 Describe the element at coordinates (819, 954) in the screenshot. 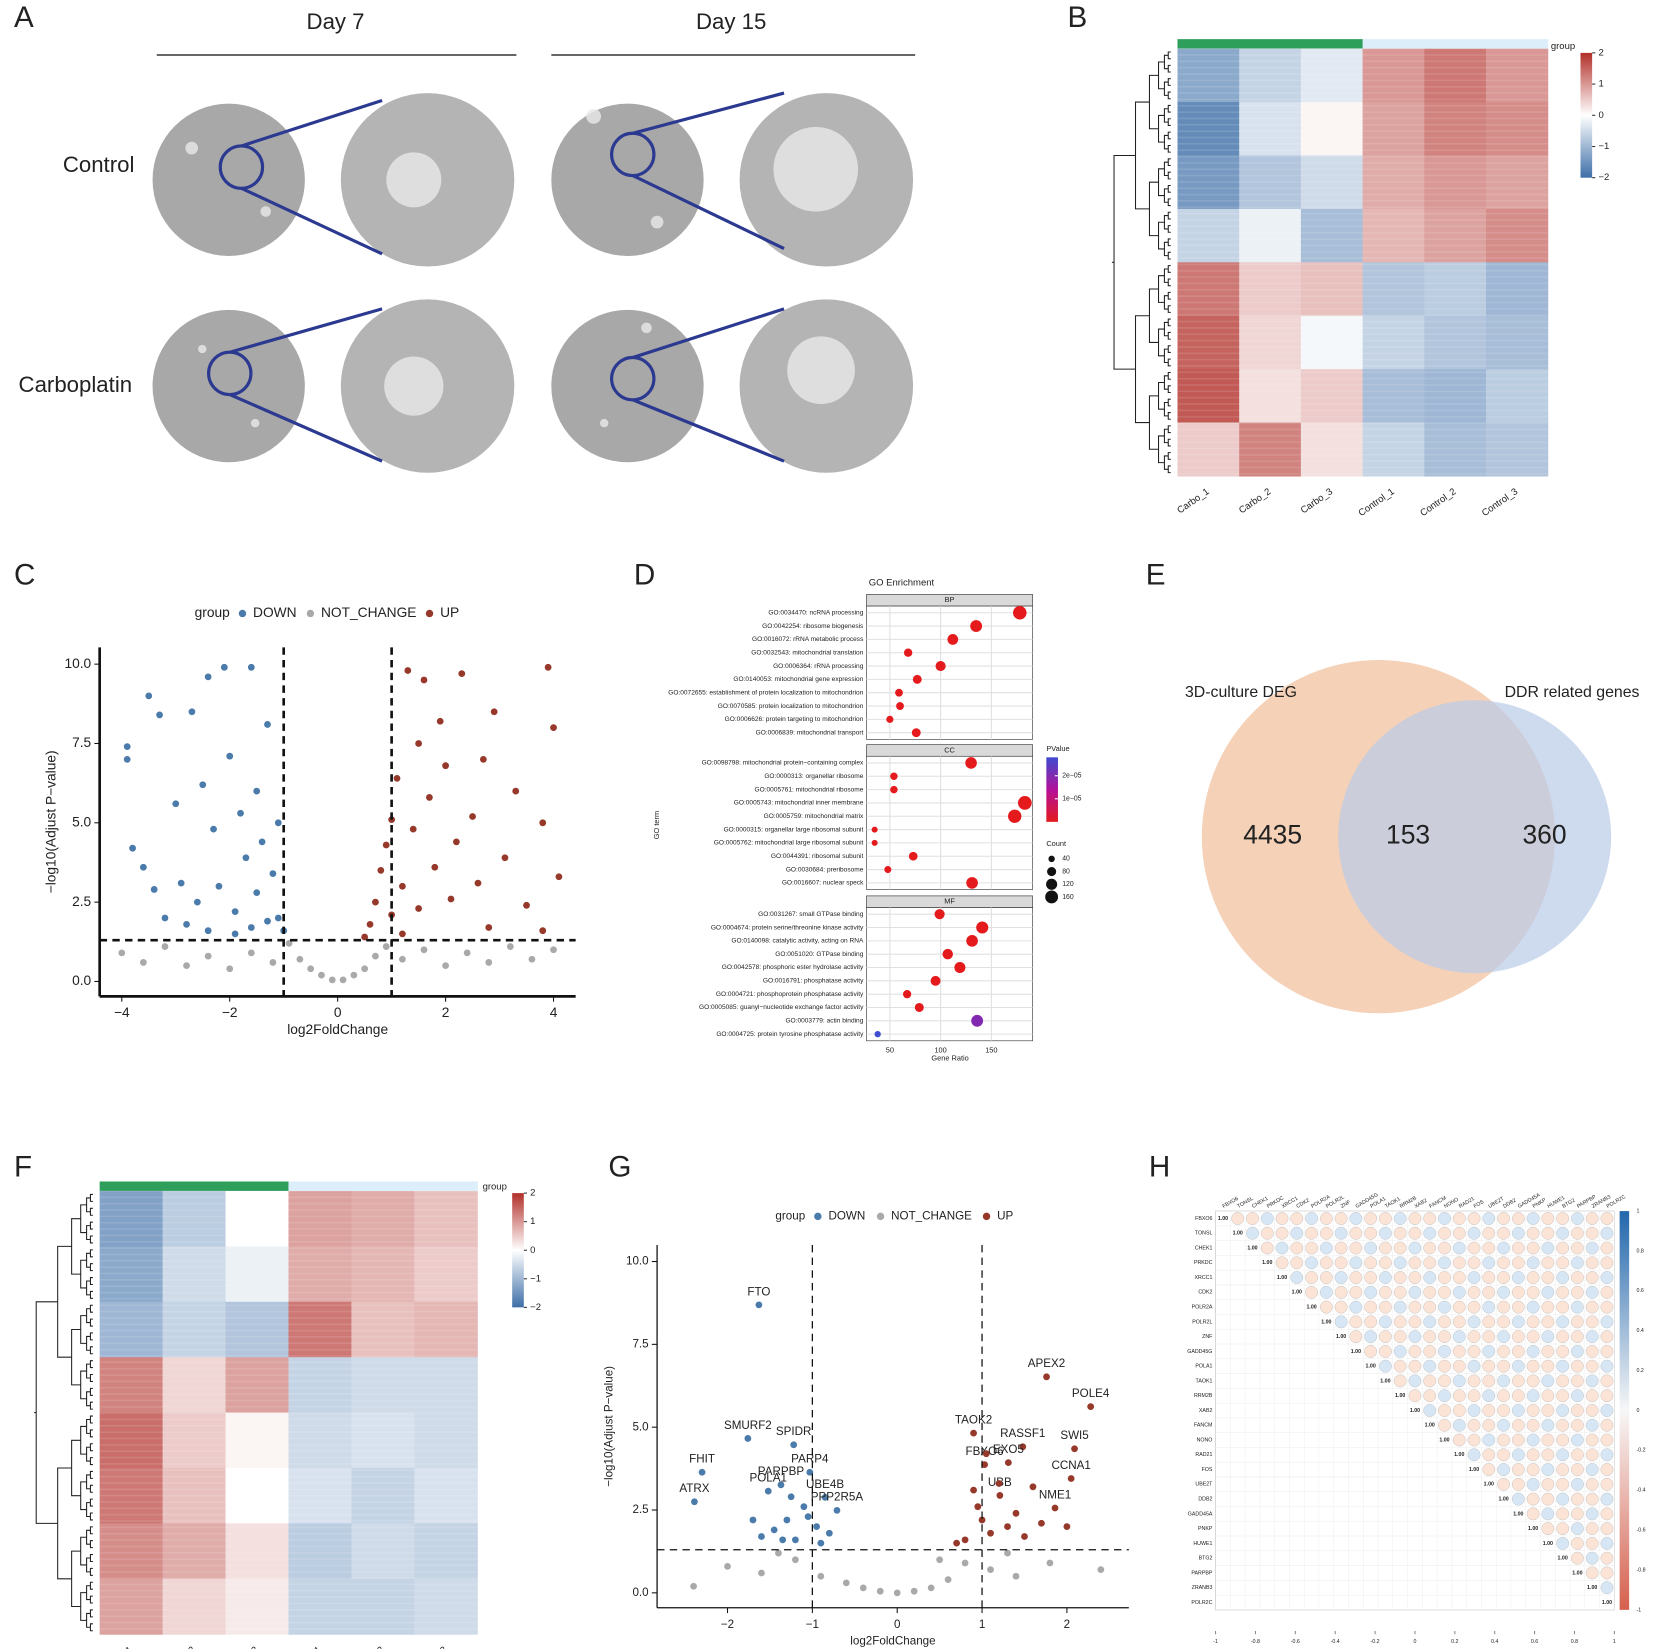

I see `term-label: GO:0051020: GTPase binding` at that location.